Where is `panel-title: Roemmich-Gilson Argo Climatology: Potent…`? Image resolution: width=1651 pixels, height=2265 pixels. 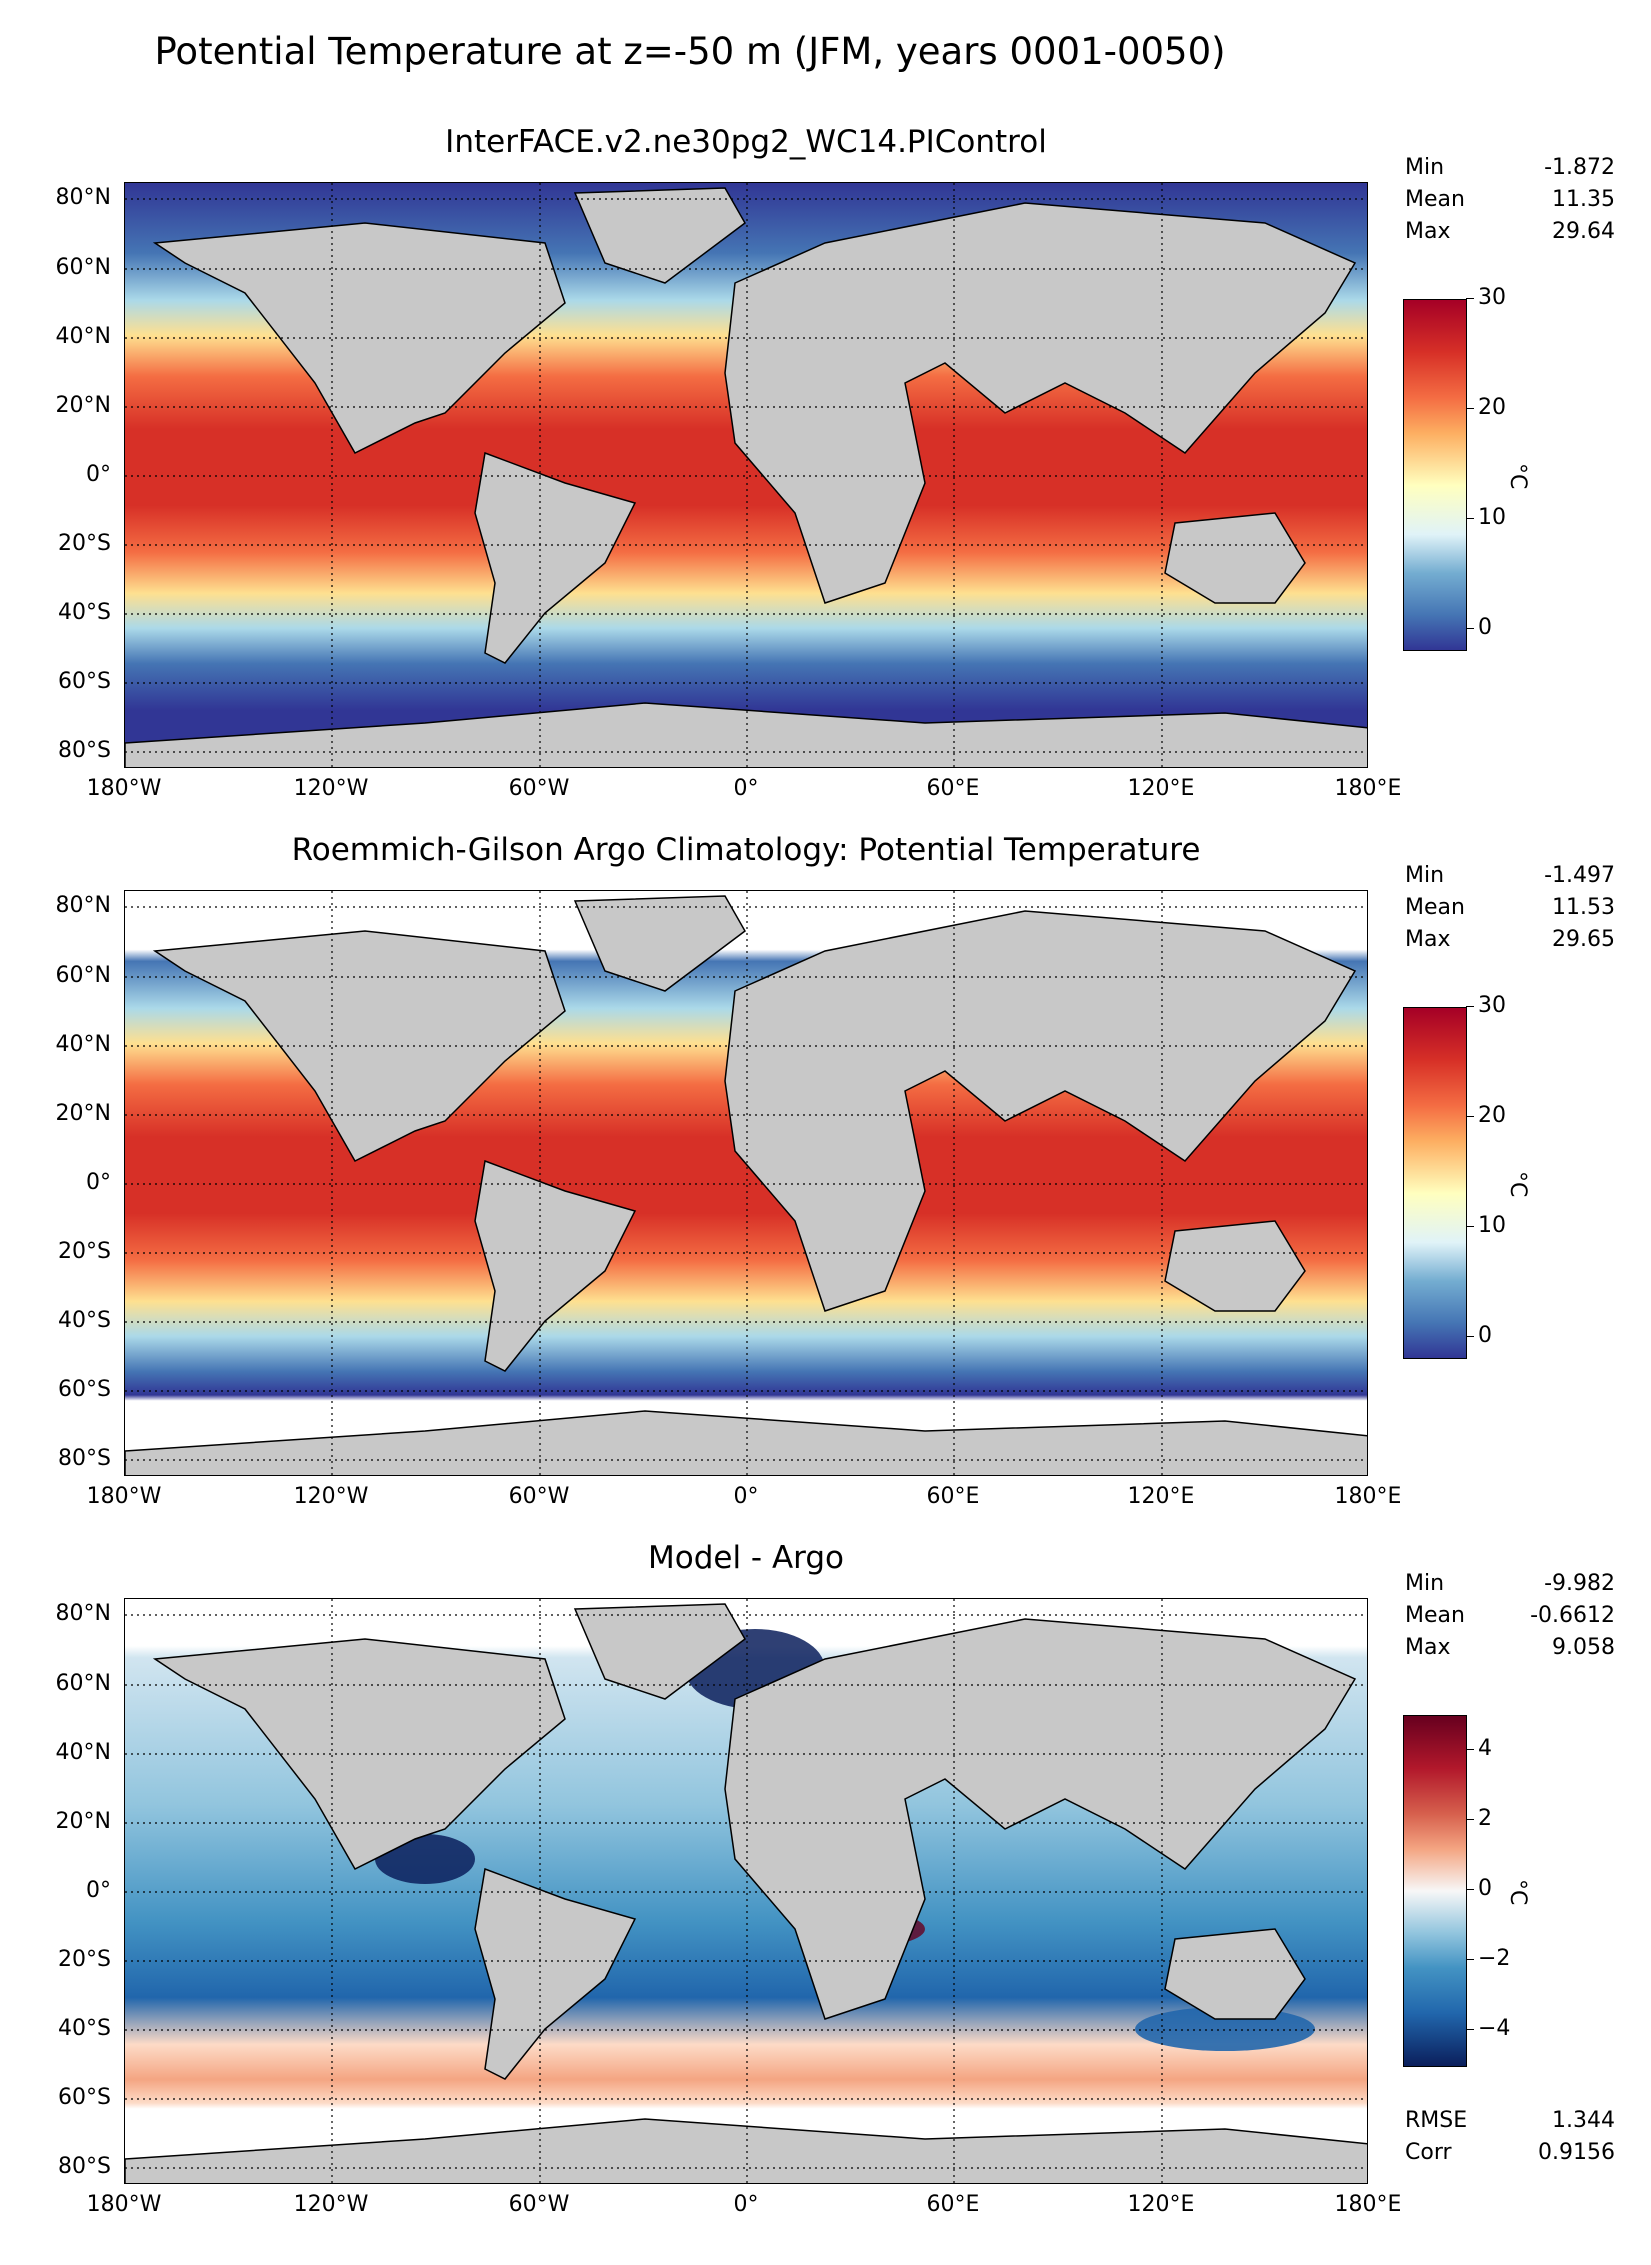
panel-title: Roemmich-Gilson Argo Climatology: Potent… is located at coordinates (746, 850).